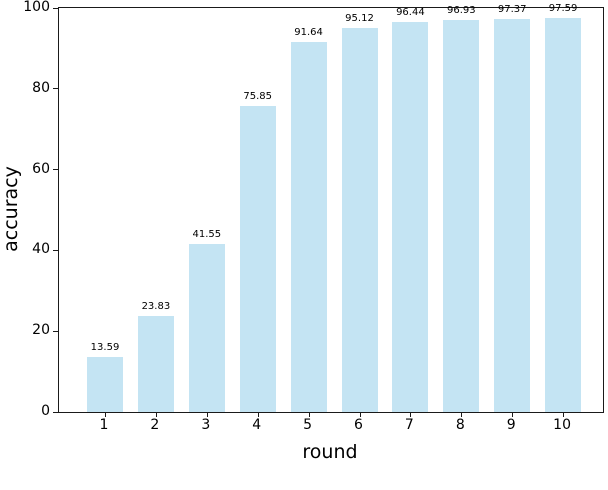 The image size is (608, 490). Describe the element at coordinates (563, 8) in the screenshot. I see `bar-value-label: 97.59` at that location.